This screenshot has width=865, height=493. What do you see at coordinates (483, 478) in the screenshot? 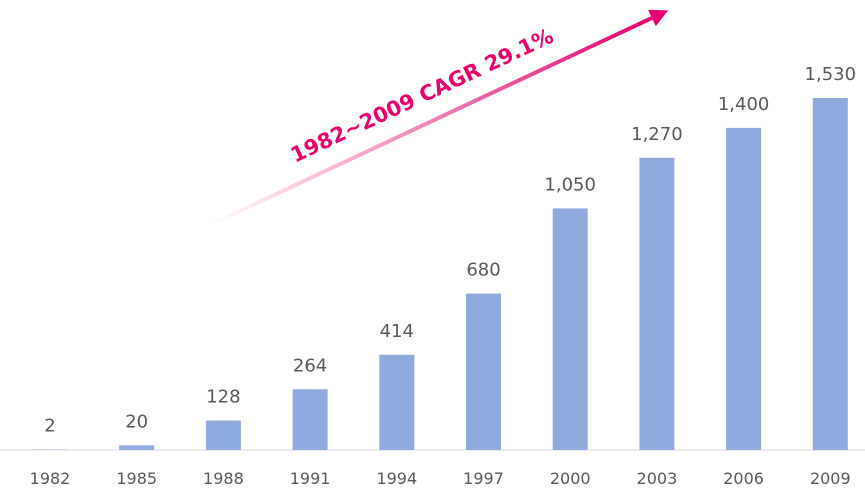
I see `x-tick-label: 1997` at bounding box center [483, 478].